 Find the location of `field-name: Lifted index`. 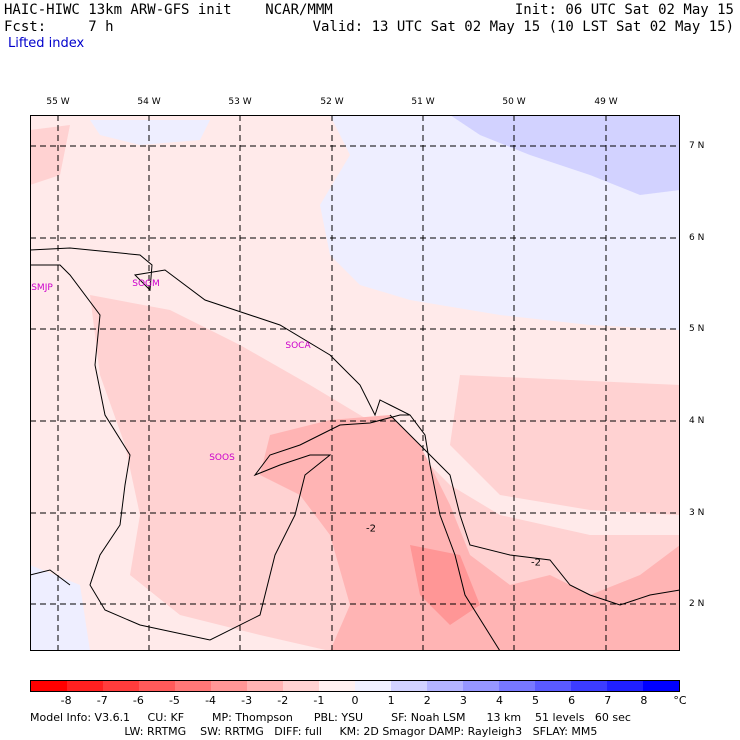

field-name: Lifted index is located at coordinates (46, 43).